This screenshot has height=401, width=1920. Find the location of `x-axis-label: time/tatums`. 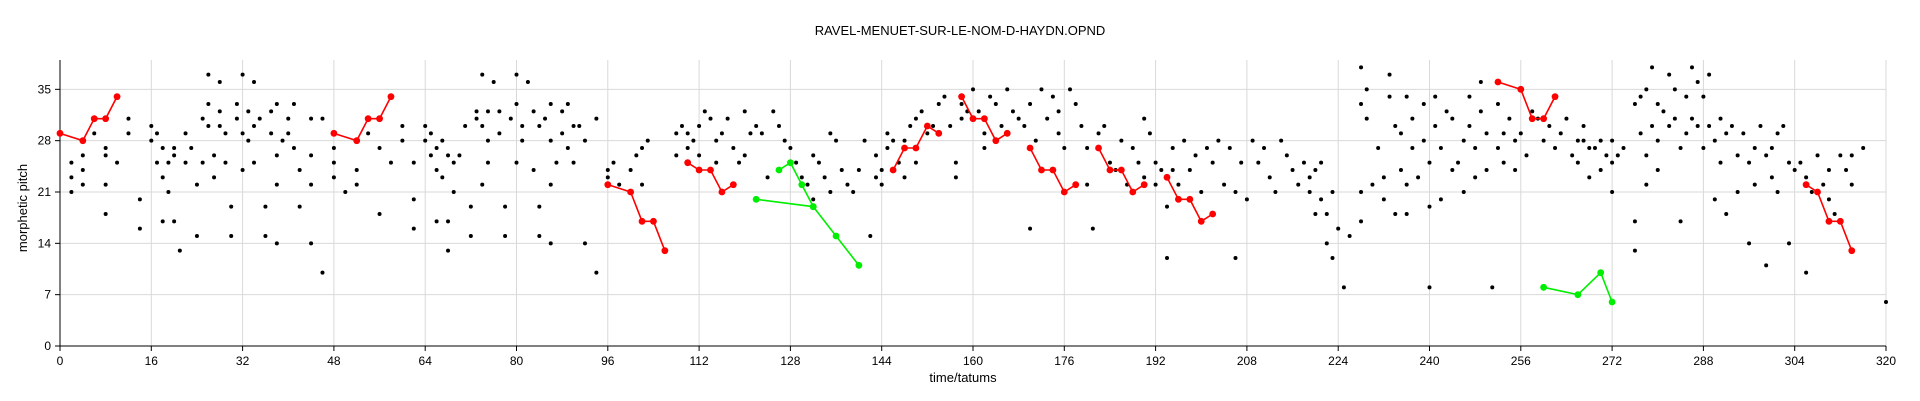

x-axis-label: time/tatums is located at coordinates (963, 377).